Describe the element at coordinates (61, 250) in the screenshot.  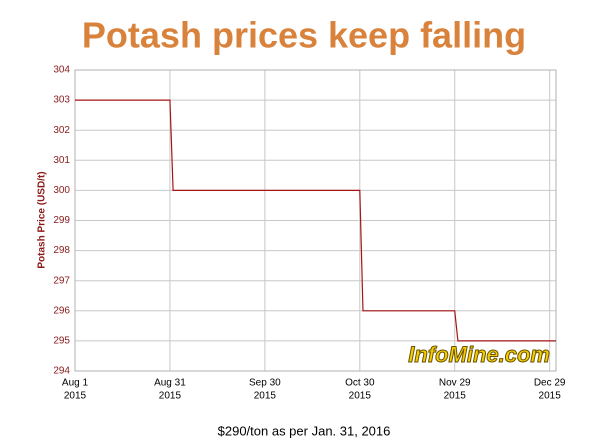
I see `y-tick-label: 298` at that location.